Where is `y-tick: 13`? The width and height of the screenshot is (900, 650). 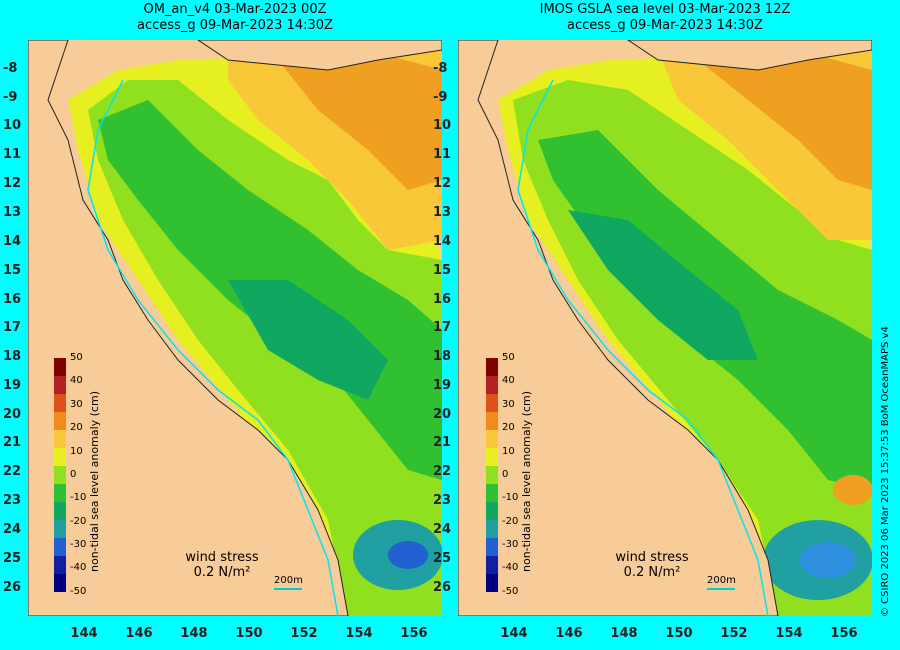 y-tick: 13 is located at coordinates (12, 212).